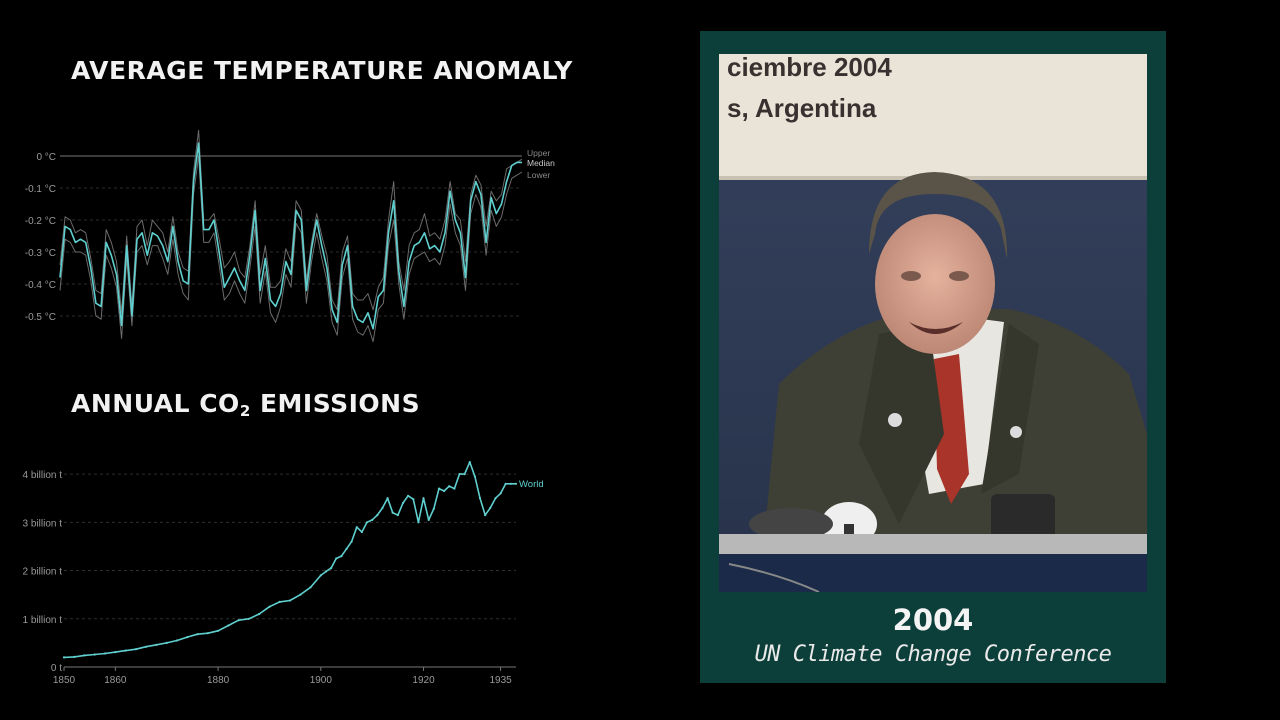 This screenshot has height=720, width=1280. What do you see at coordinates (933, 573) in the screenshot?
I see `desk-front` at bounding box center [933, 573].